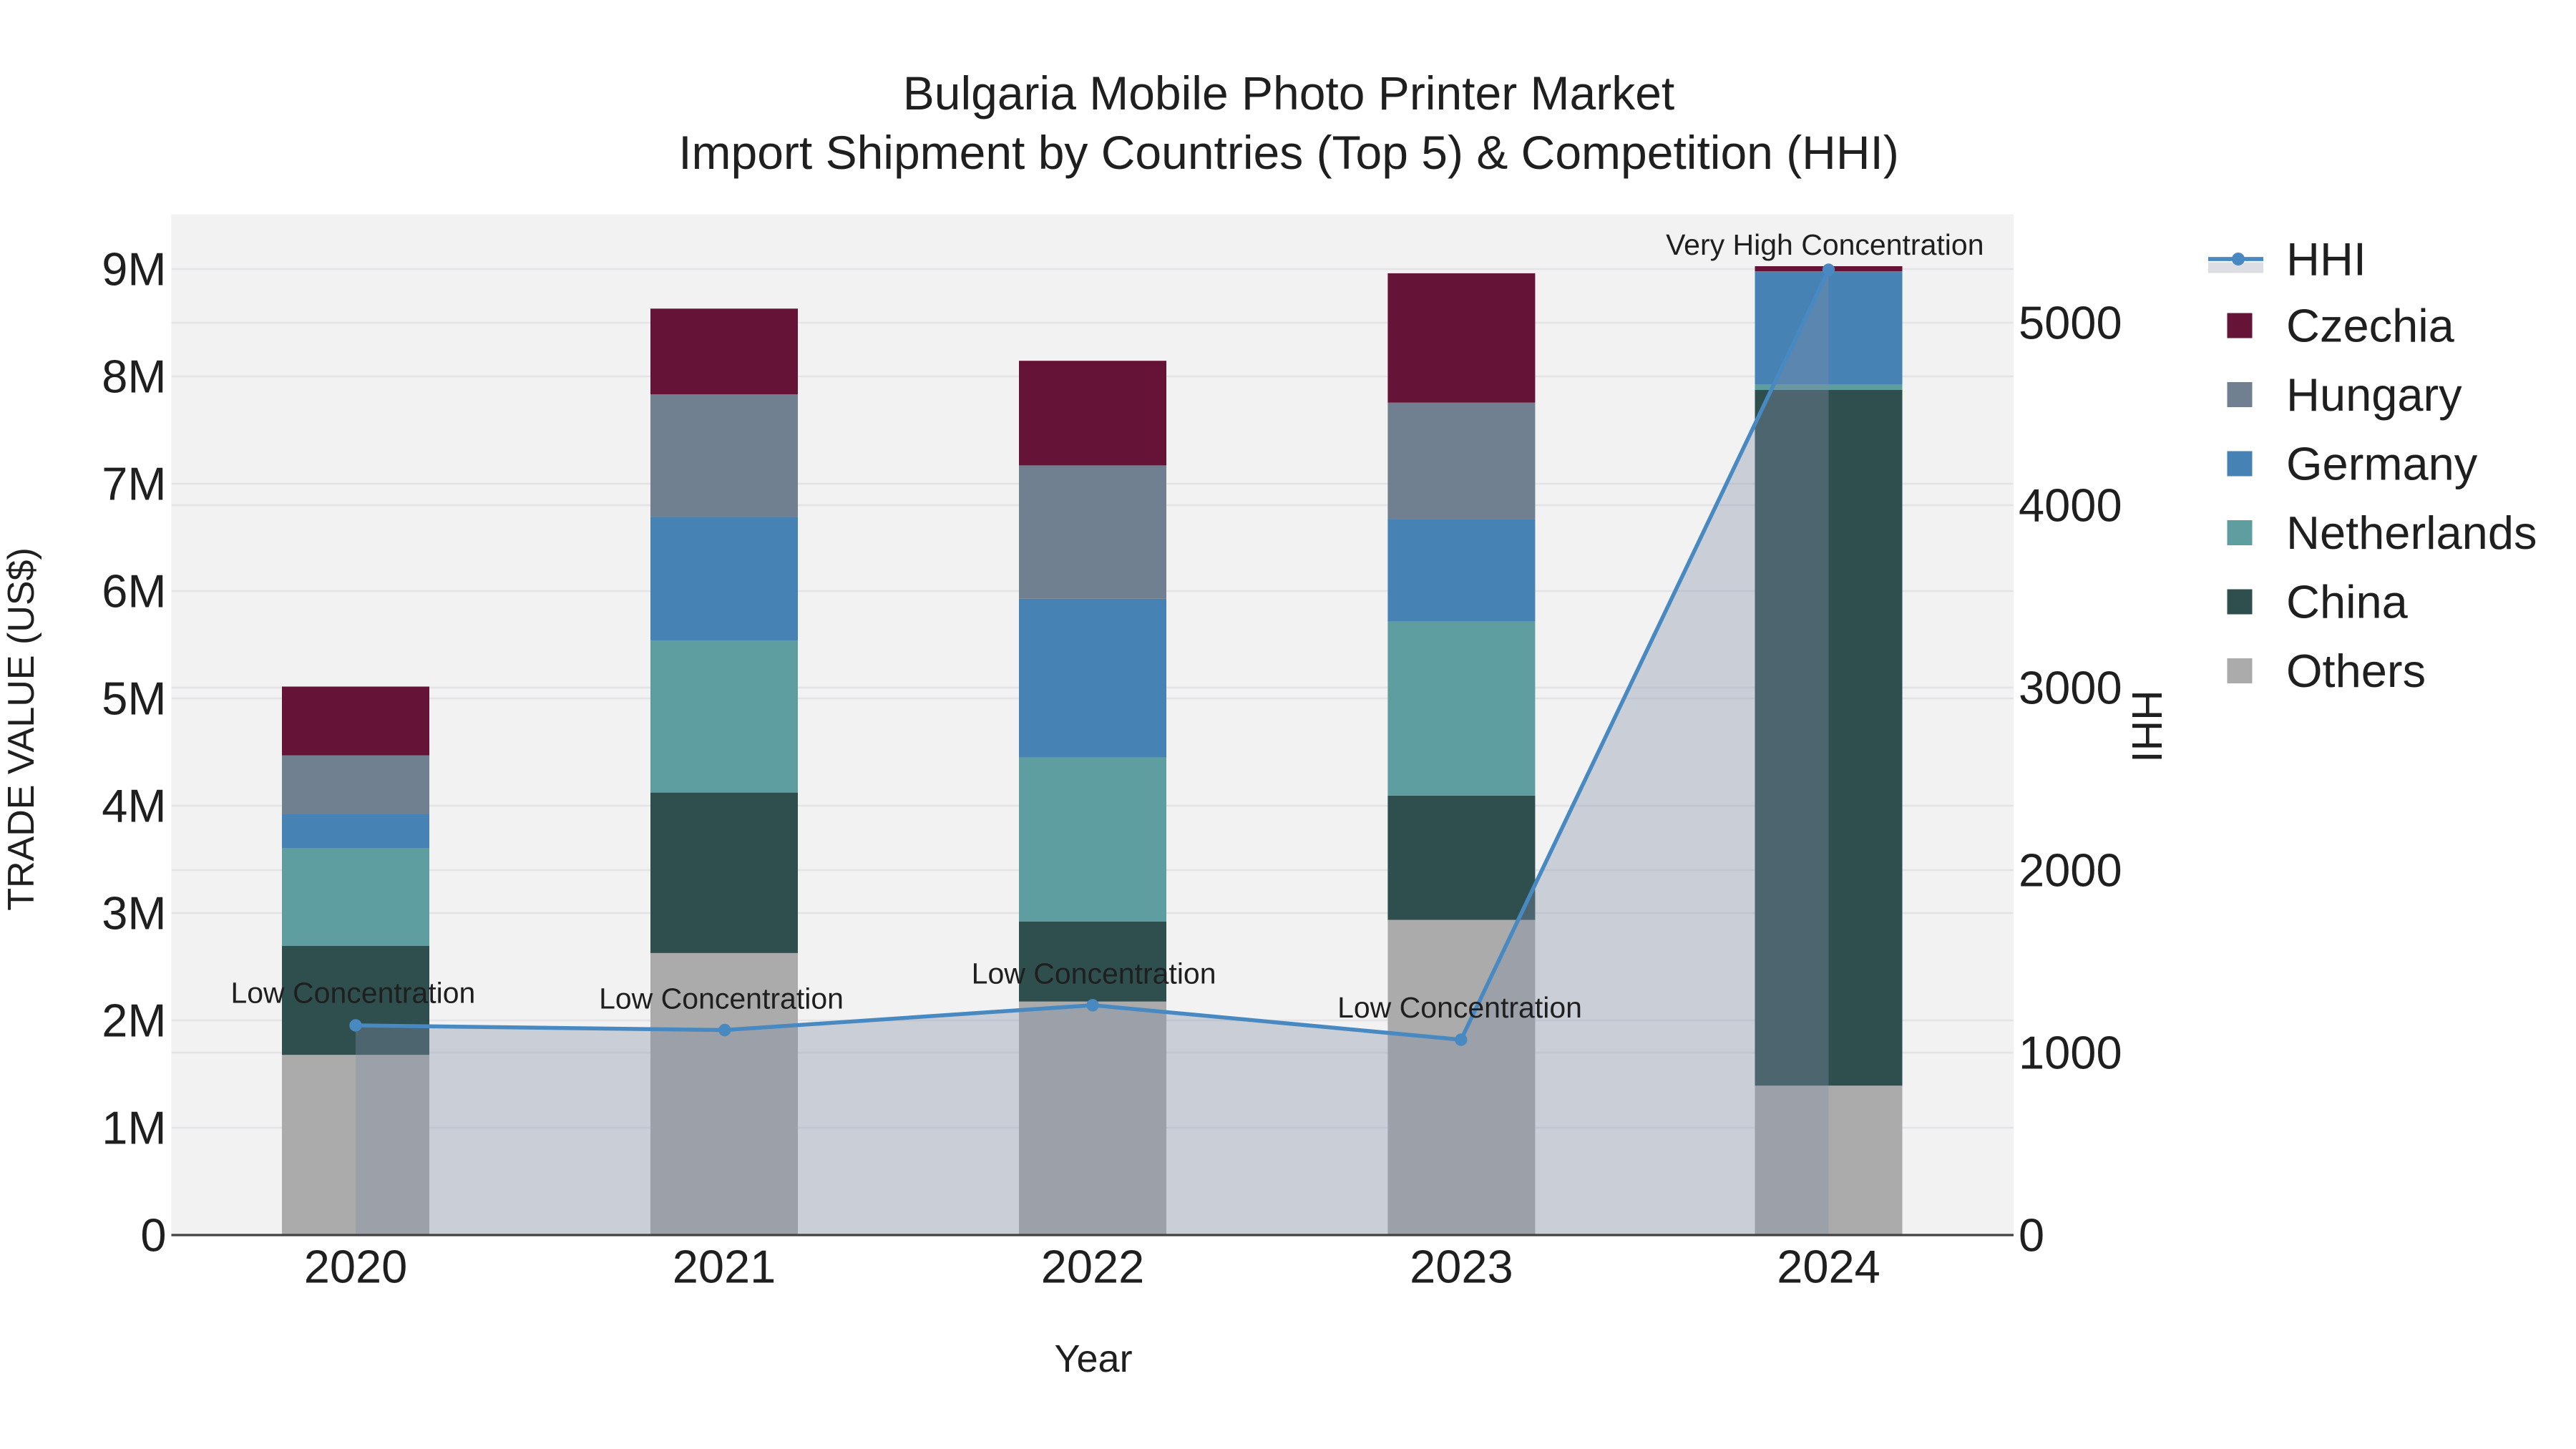 This screenshot has width=2576, height=1449. I want to click on svg-text: 2021, so click(724, 1267).